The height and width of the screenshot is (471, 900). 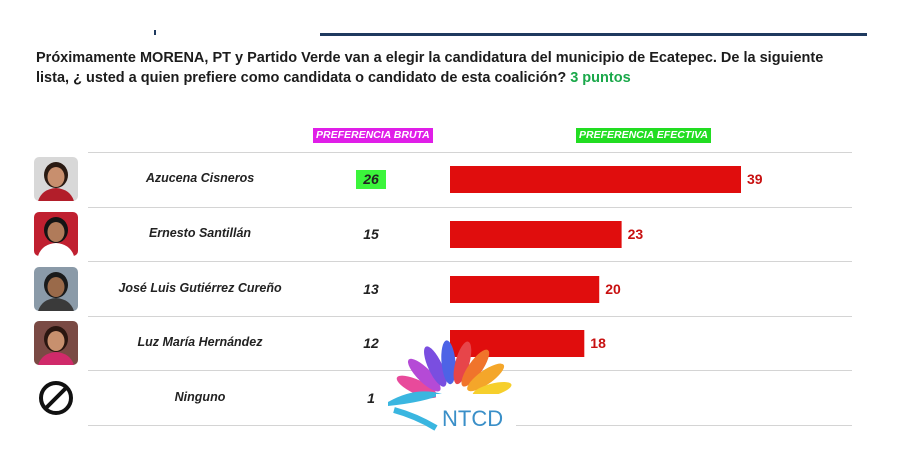 What do you see at coordinates (593, 34) in the screenshot?
I see `header-decoration-rule` at bounding box center [593, 34].